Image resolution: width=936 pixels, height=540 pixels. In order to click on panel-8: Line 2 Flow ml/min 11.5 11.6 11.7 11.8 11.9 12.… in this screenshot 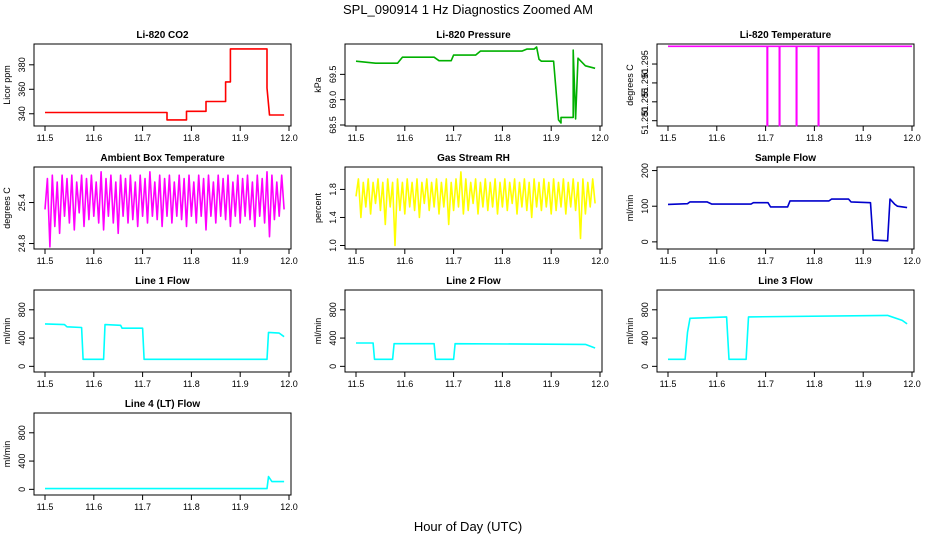, I will do `click(461, 332)`.